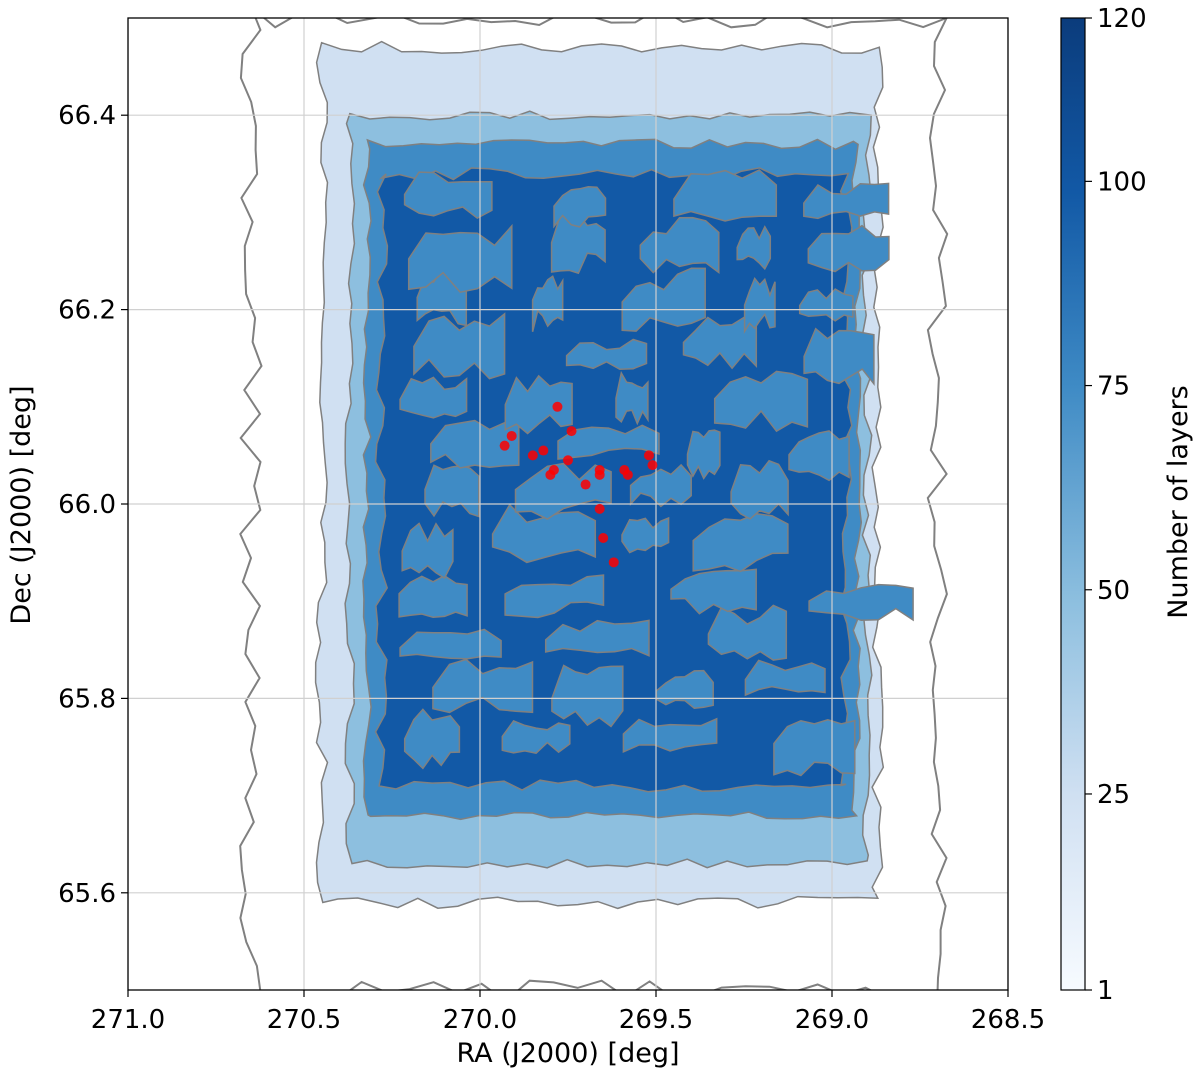 This screenshot has width=1200, height=1079. What do you see at coordinates (87, 116) in the screenshot?
I see `y-tick-label: 66.4` at bounding box center [87, 116].